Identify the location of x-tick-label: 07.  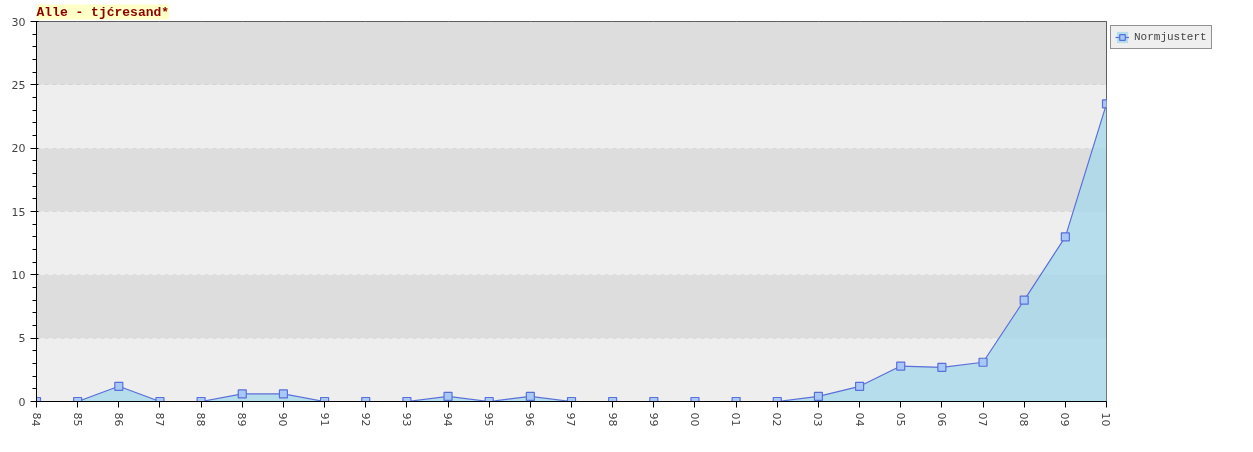
(983, 419).